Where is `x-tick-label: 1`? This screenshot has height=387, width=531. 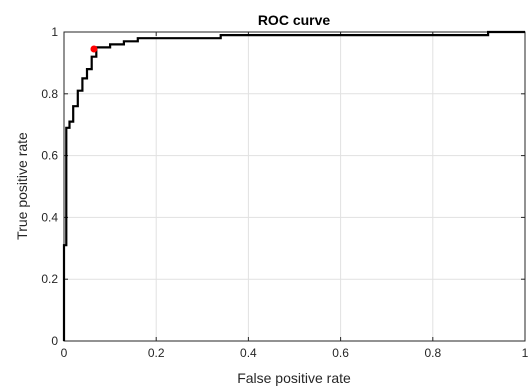
x-tick-label: 1 is located at coordinates (525, 353).